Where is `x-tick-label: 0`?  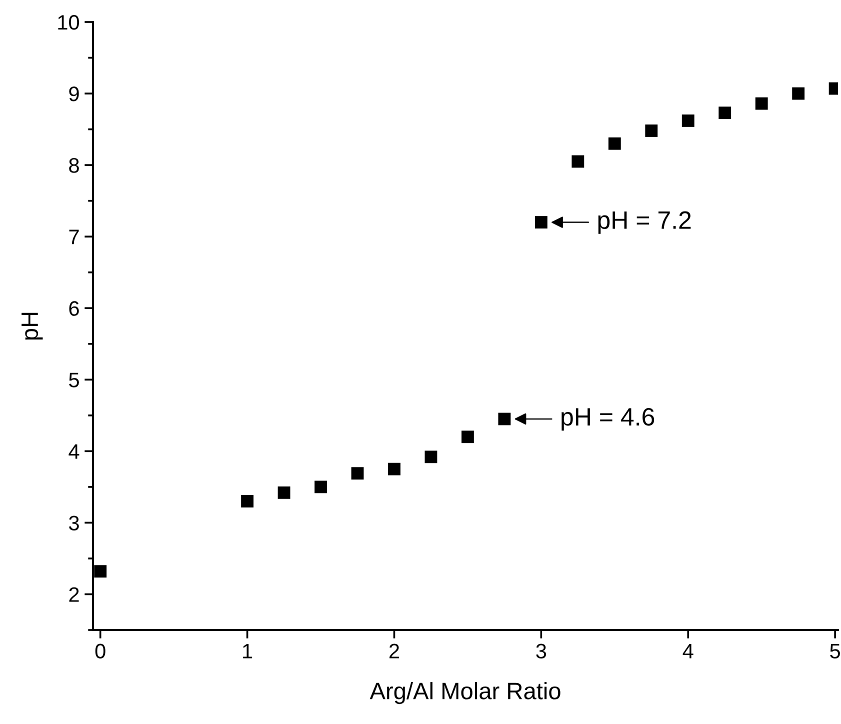
x-tick-label: 0 is located at coordinates (100, 651).